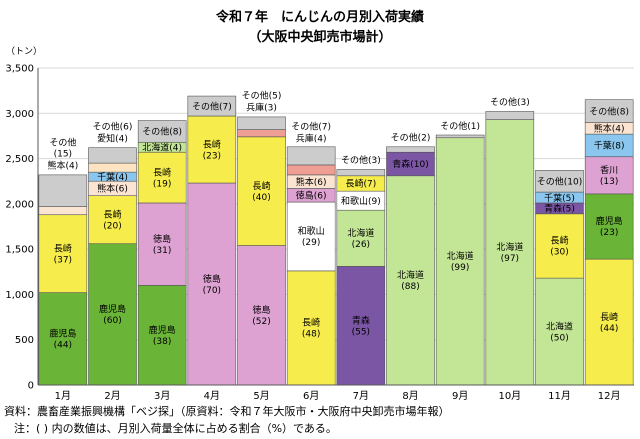 This screenshot has height=439, width=640. I want to click on x-tick-label: 11月, so click(559, 396).